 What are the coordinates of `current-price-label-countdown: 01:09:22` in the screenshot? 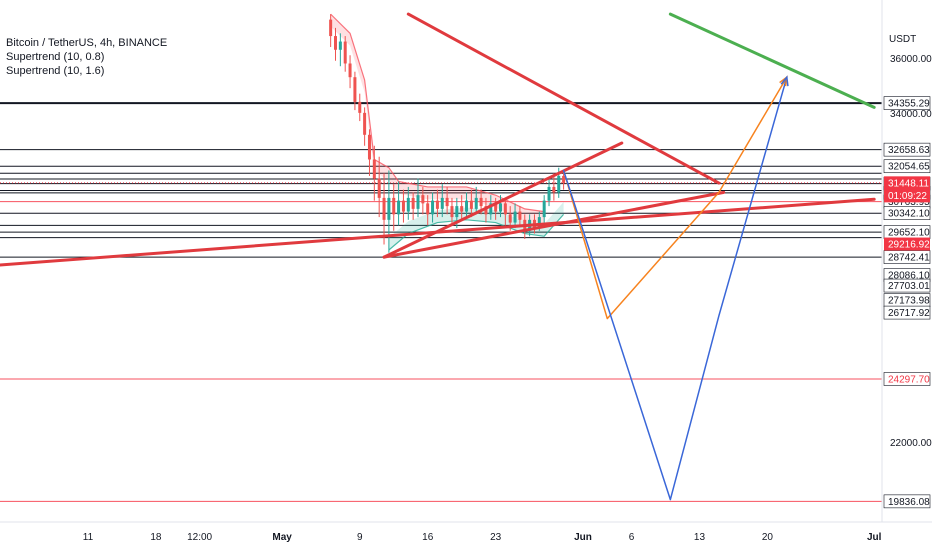 It's located at (907, 196).